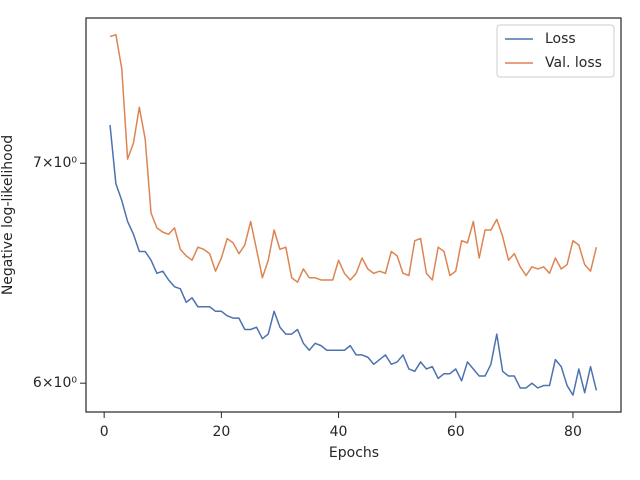 This screenshot has width=640, height=480. I want to click on y-tick-label: 7×10⁰, so click(55, 163).